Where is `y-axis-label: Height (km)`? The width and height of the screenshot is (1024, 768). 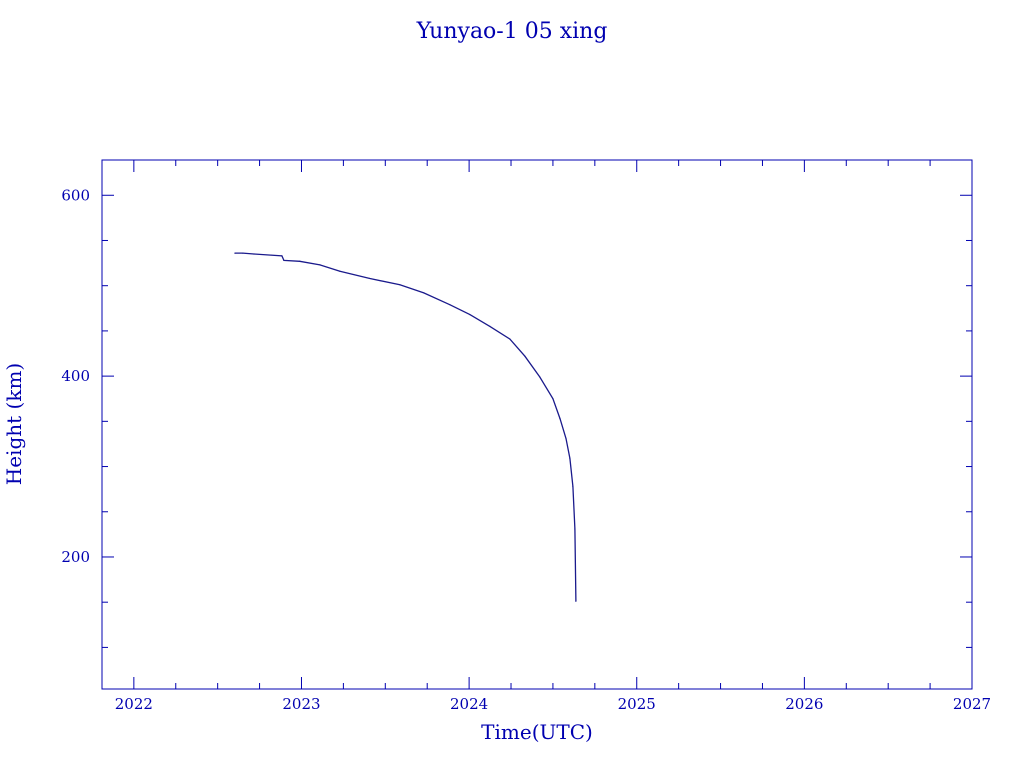 y-axis-label: Height (km) is located at coordinates (14, 424).